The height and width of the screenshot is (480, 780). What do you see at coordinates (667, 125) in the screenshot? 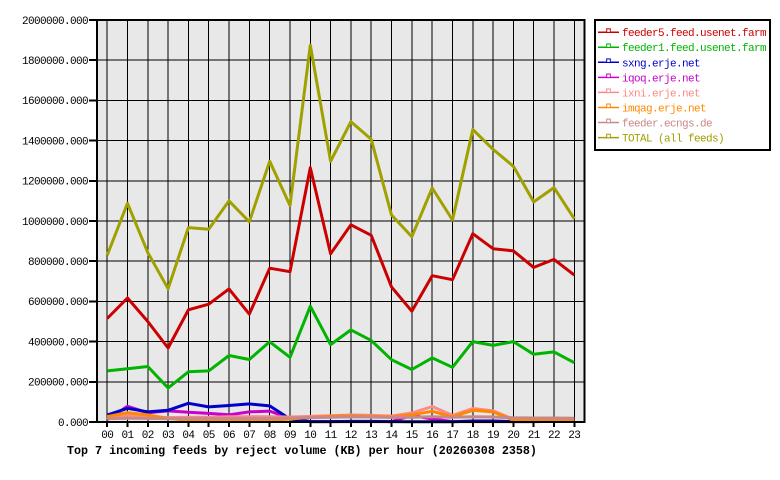
I see `svg-text: feeder.ecngs.de` at bounding box center [667, 125].